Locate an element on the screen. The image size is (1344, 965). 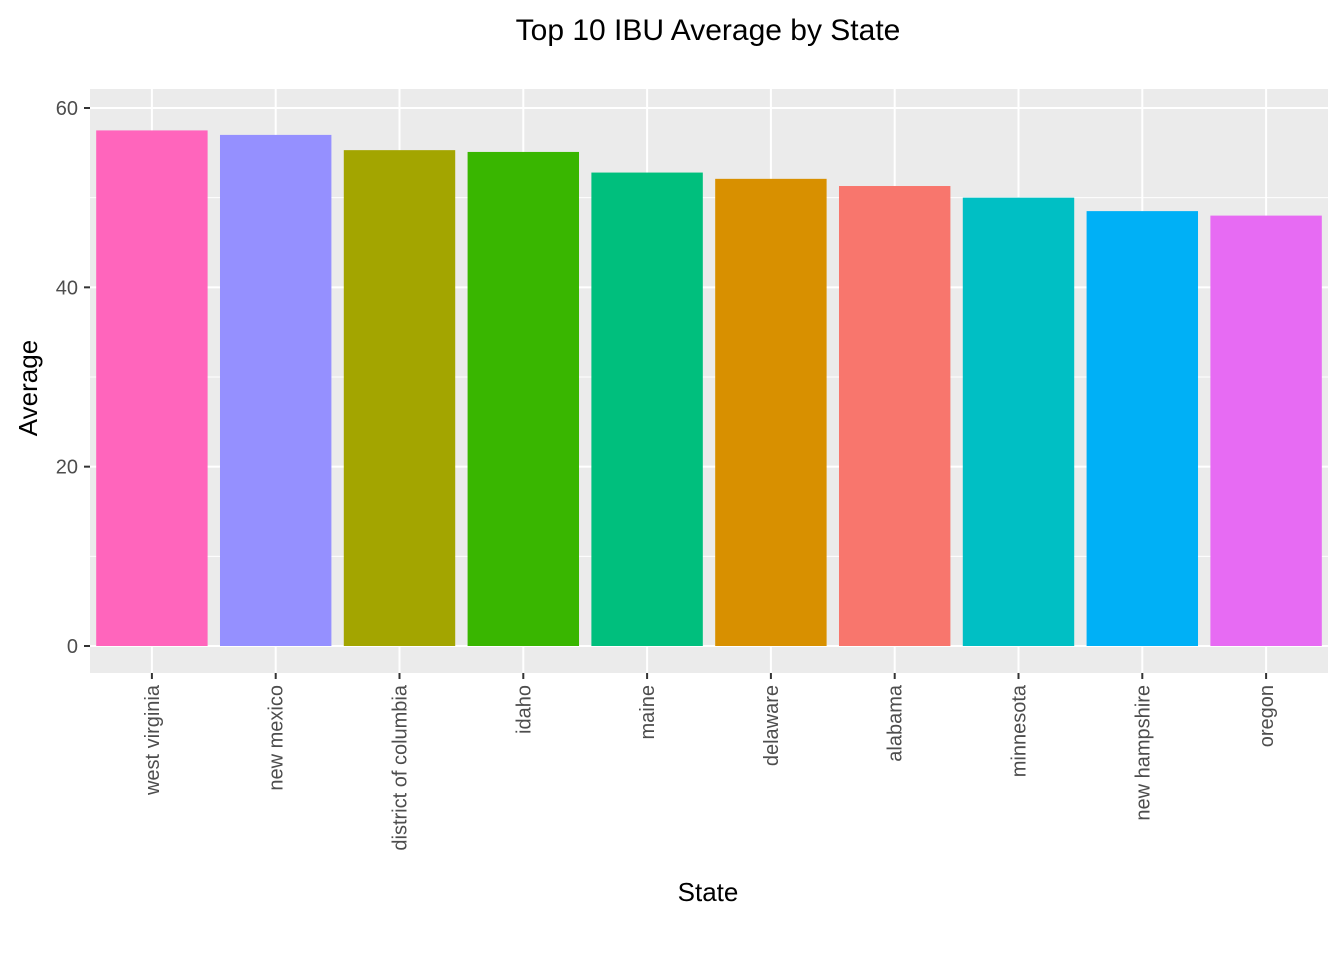
y-tick-label: 20 is located at coordinates (67, 468).